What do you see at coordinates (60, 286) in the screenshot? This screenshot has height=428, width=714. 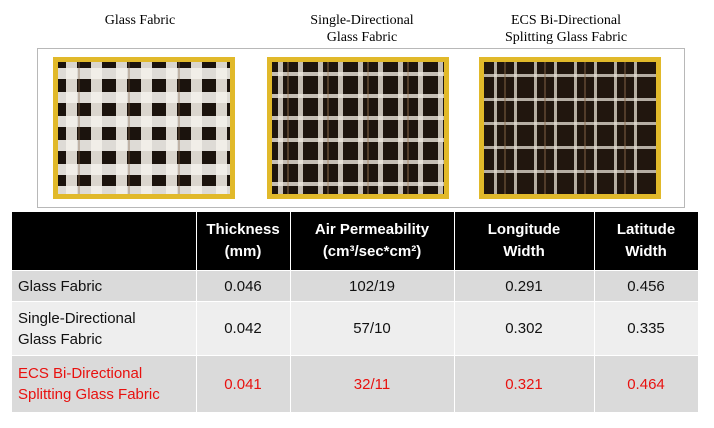 I see `row-label-line1: Glass Fabric` at bounding box center [60, 286].